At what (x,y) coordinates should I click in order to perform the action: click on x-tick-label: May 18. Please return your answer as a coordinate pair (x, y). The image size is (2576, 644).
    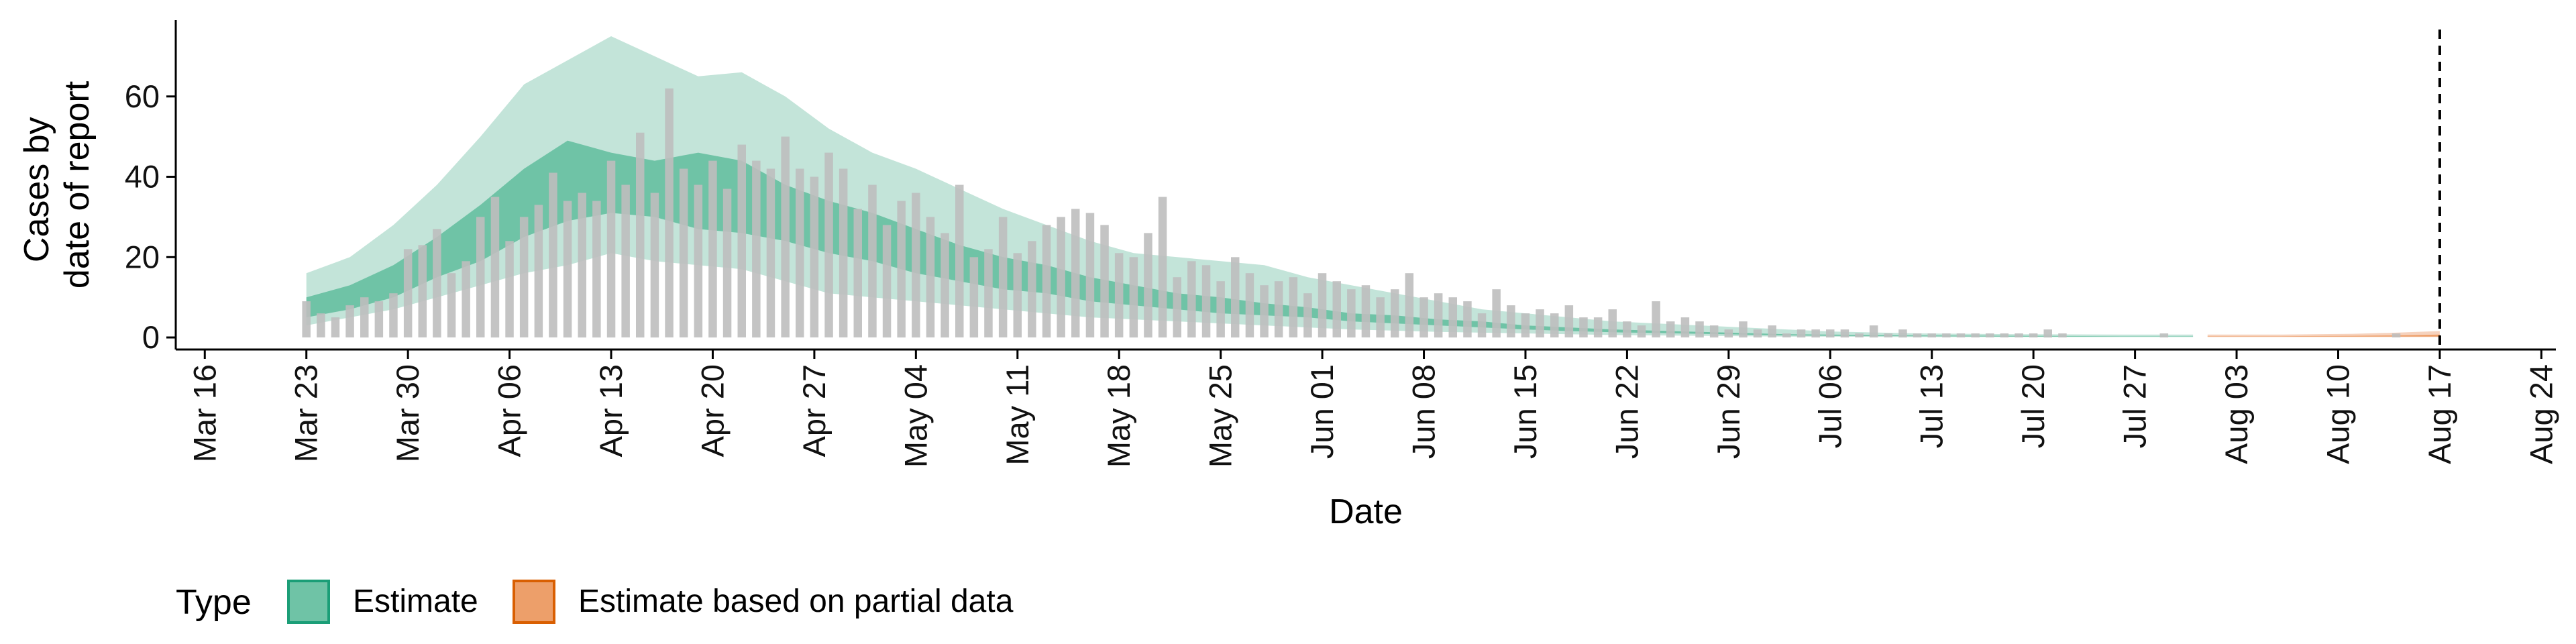
    Looking at the image, I should click on (1118, 416).